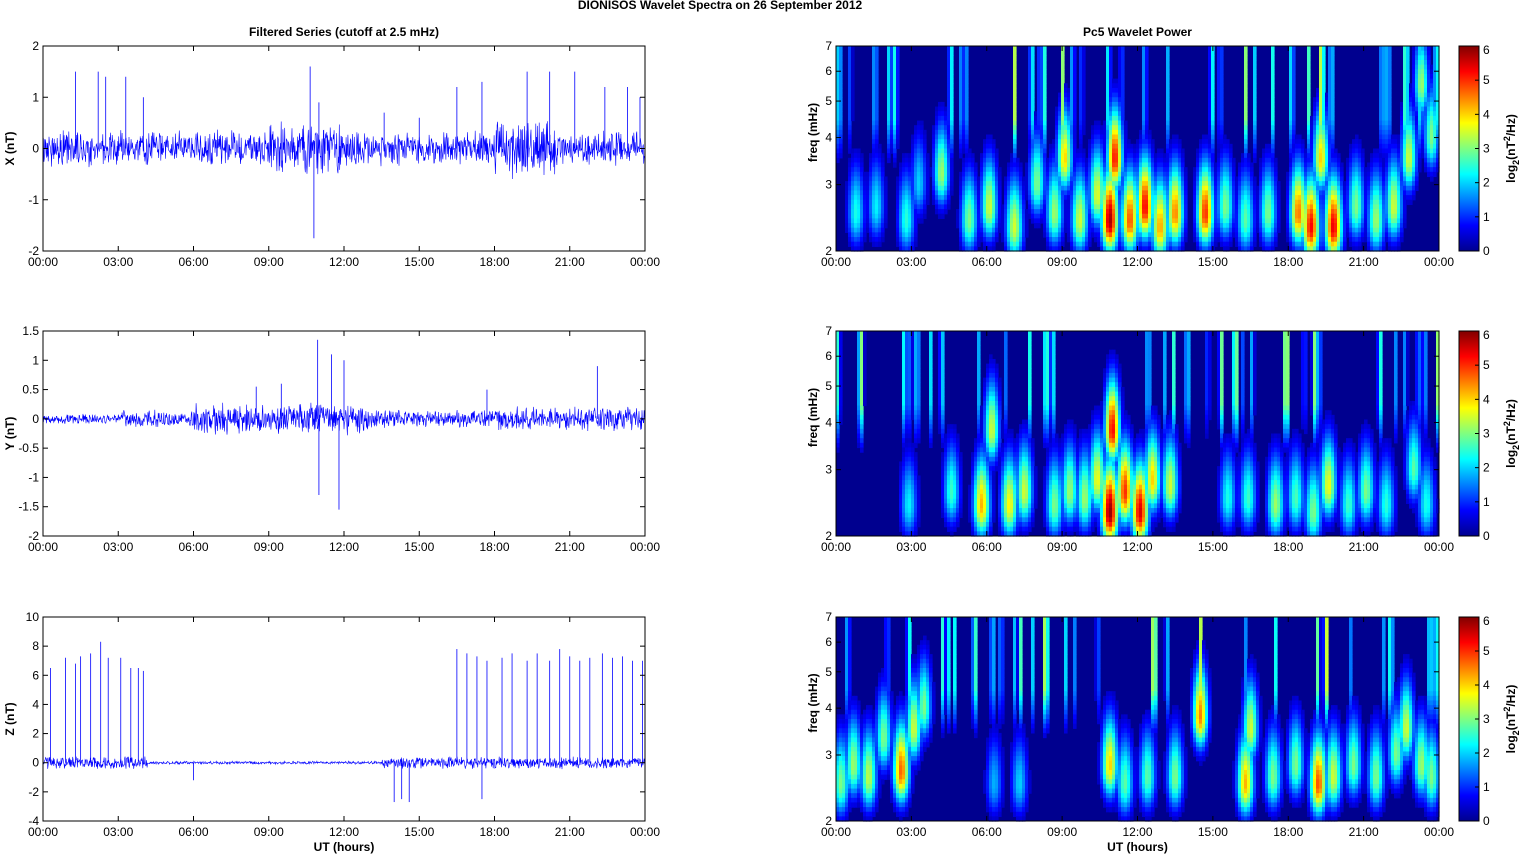 This screenshot has width=1521, height=854. Describe the element at coordinates (344, 719) in the screenshot. I see `plot-area` at that location.